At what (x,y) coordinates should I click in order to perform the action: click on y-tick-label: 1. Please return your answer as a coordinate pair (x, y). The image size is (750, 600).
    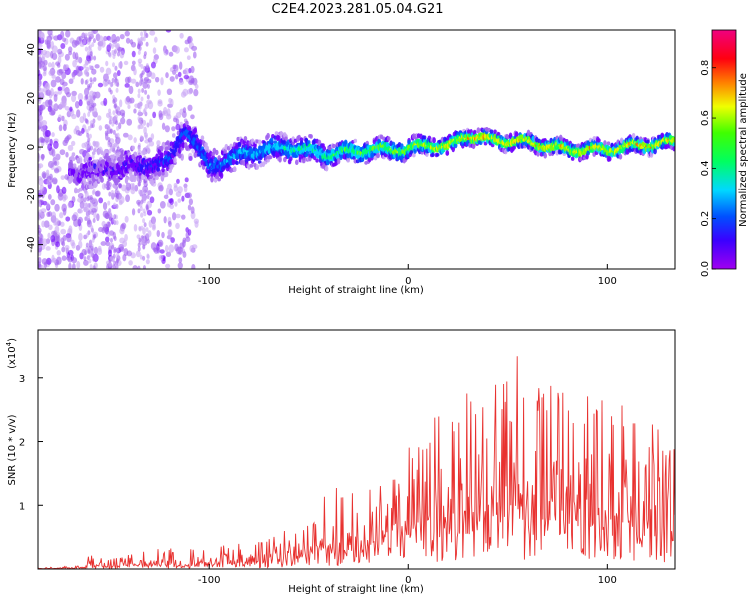
    Looking at the image, I should click on (22, 506).